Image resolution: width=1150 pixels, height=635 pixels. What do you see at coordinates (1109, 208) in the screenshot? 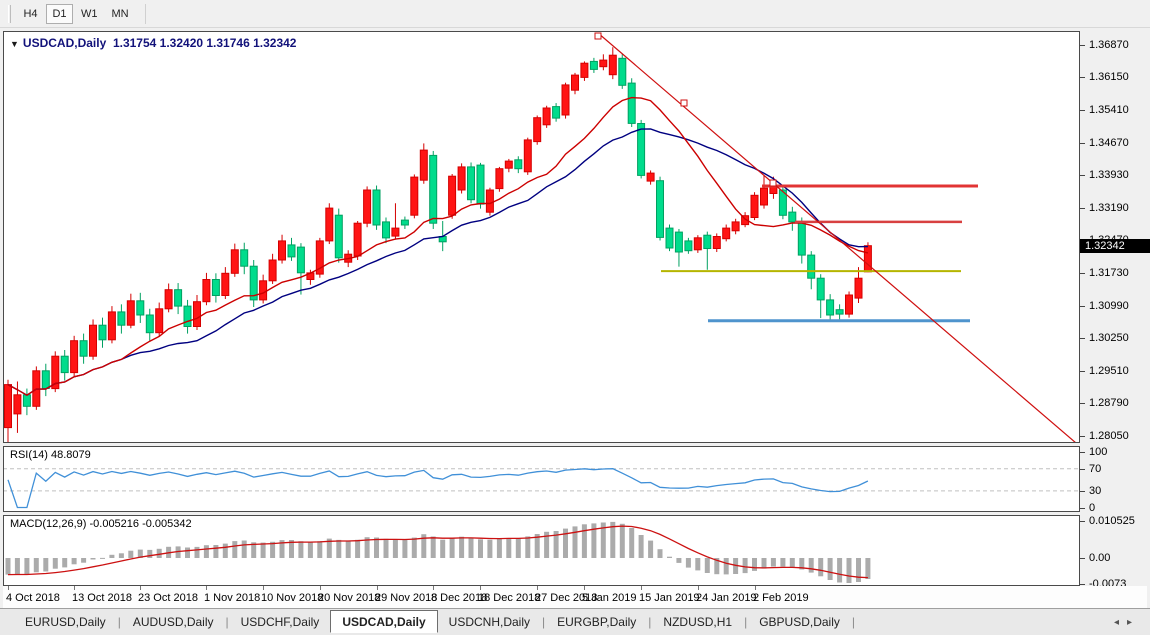
I see `price-tick-5-label: 1.33190` at bounding box center [1109, 208].